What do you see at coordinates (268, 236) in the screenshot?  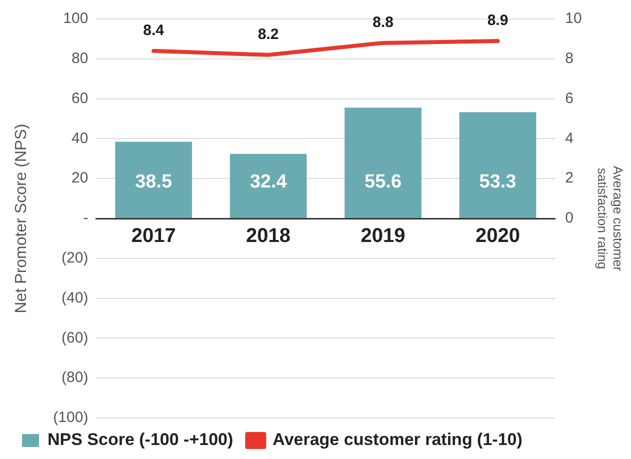 I see `x-tick-label: 2018` at bounding box center [268, 236].